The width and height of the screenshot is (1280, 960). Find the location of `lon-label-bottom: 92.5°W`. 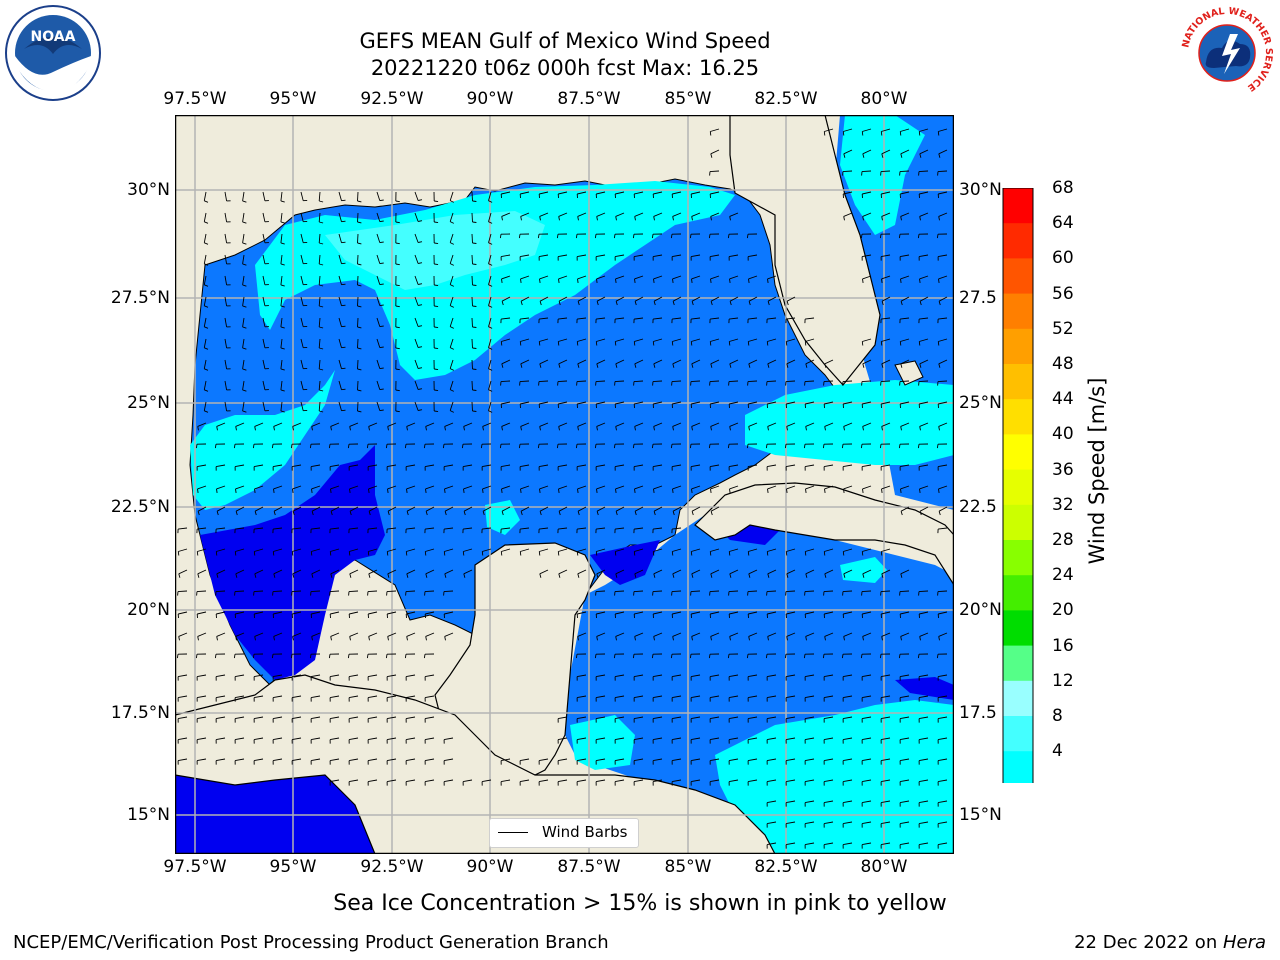

lon-label-bottom: 92.5°W is located at coordinates (392, 867).